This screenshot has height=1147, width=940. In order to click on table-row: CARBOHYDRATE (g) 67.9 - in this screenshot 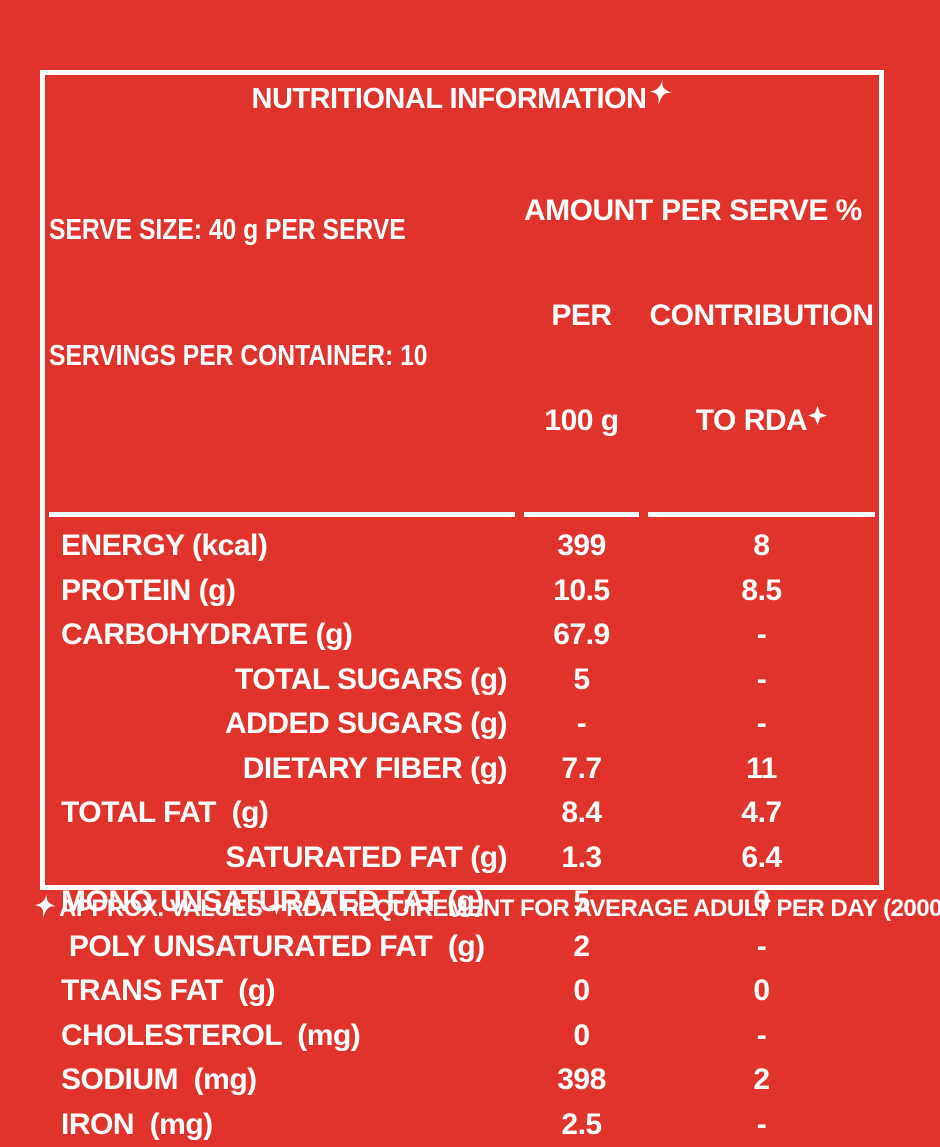, I will do `click(462, 635)`.